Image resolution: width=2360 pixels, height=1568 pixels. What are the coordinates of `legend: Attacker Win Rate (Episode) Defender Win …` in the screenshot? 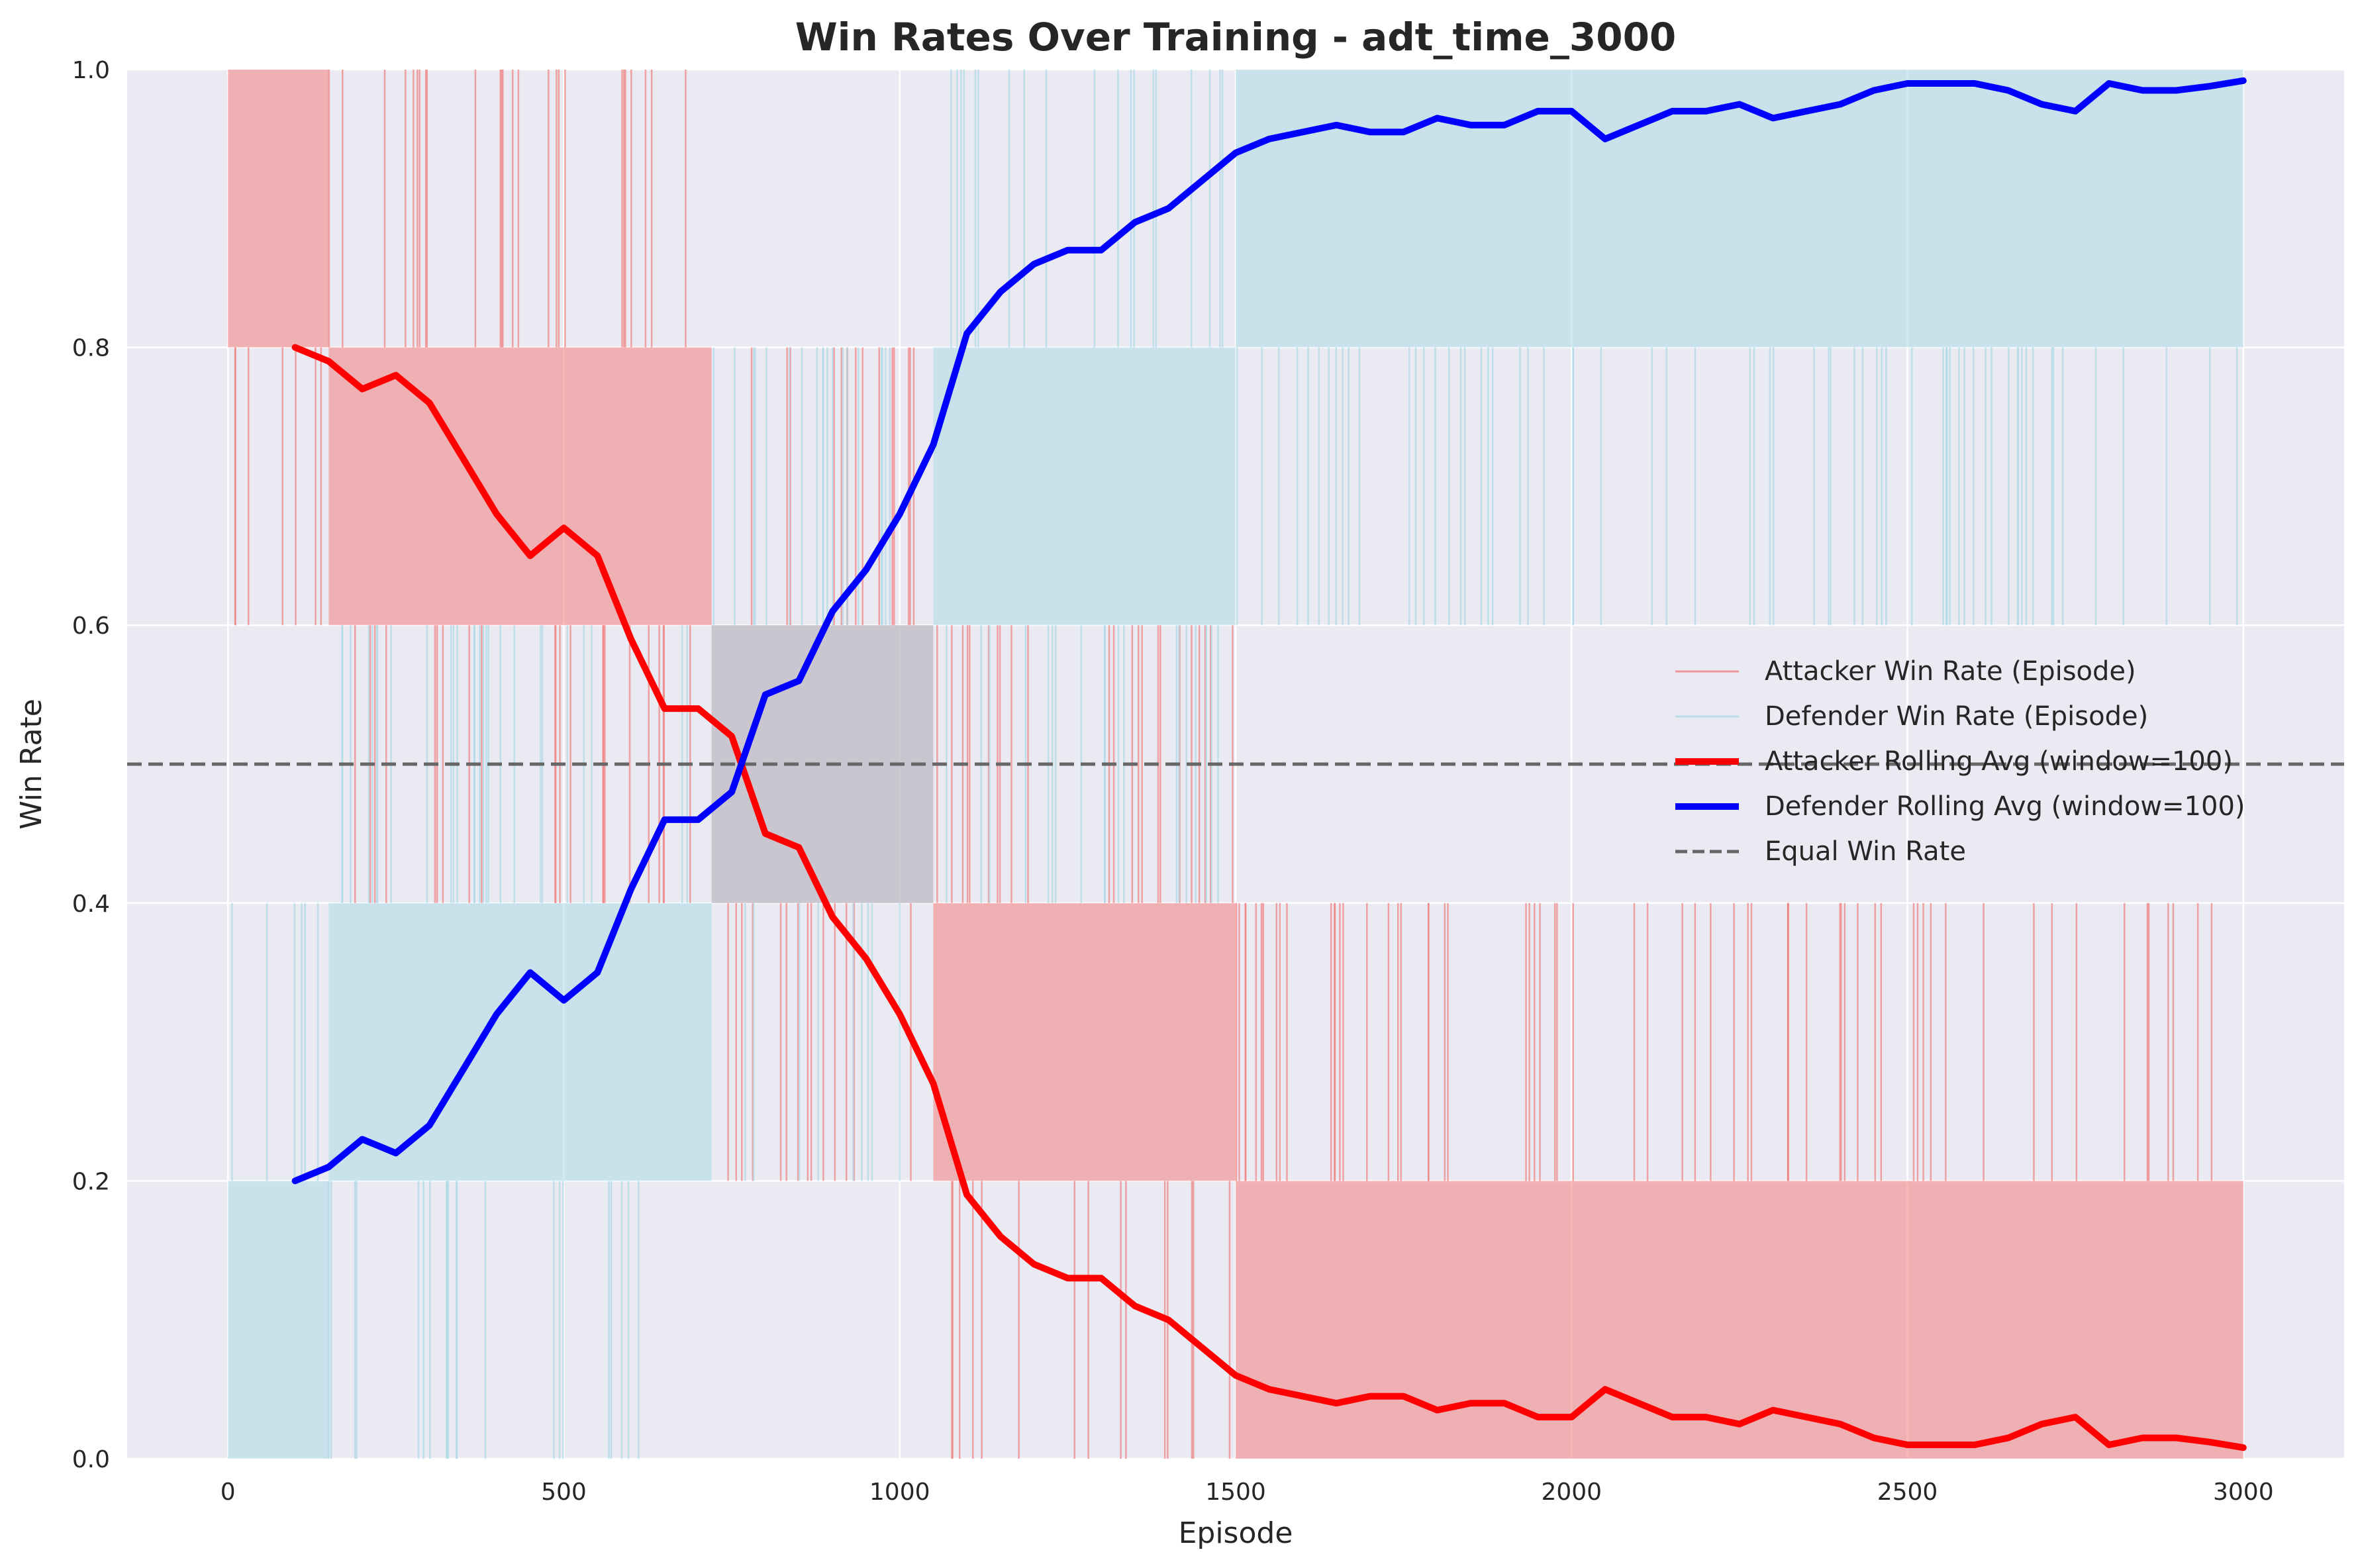 It's located at (1960, 761).